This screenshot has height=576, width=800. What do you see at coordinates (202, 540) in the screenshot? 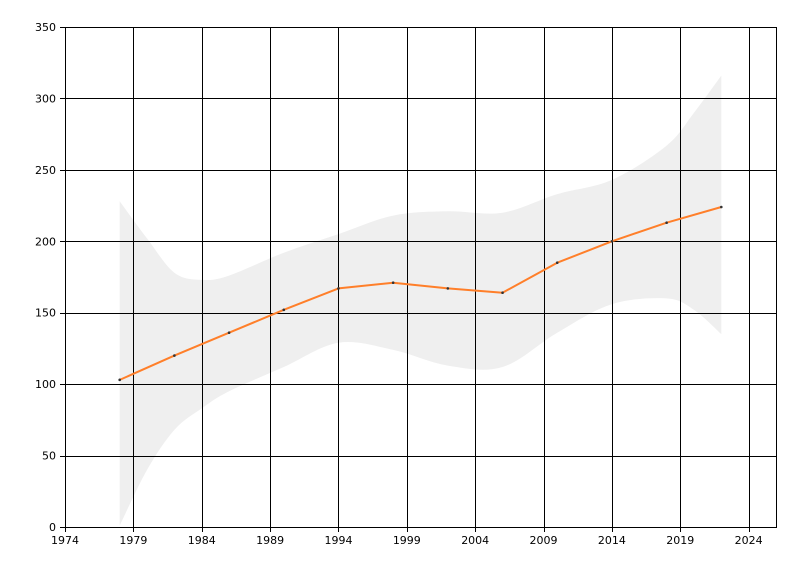
I see `x-tick-label: 1984` at bounding box center [202, 540].